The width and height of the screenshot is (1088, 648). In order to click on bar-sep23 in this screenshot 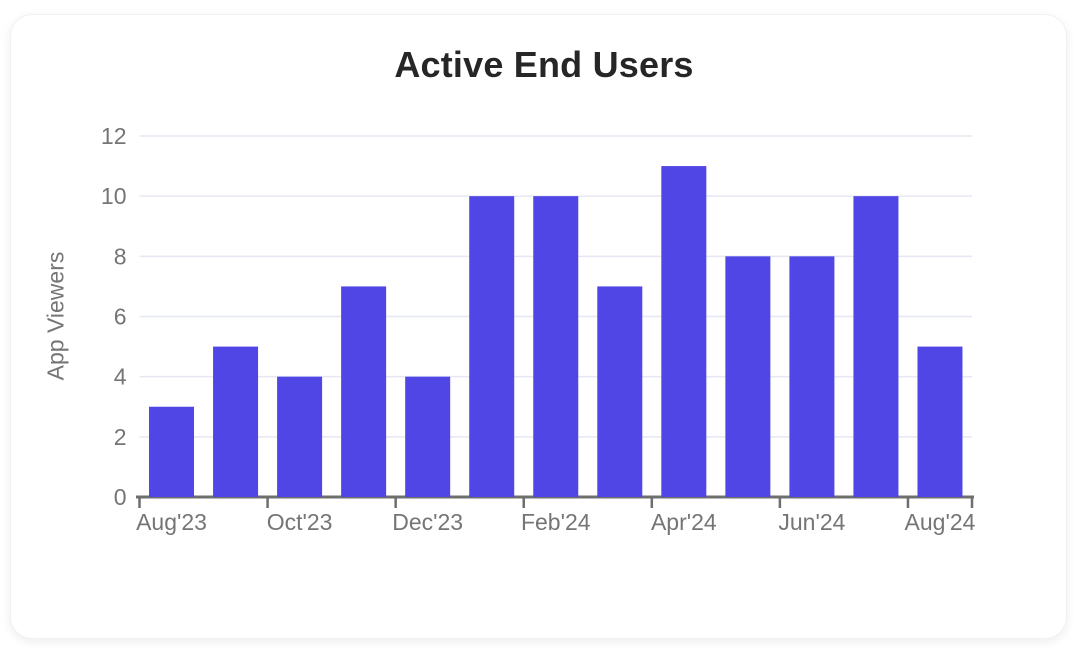, I will do `click(236, 421)`.